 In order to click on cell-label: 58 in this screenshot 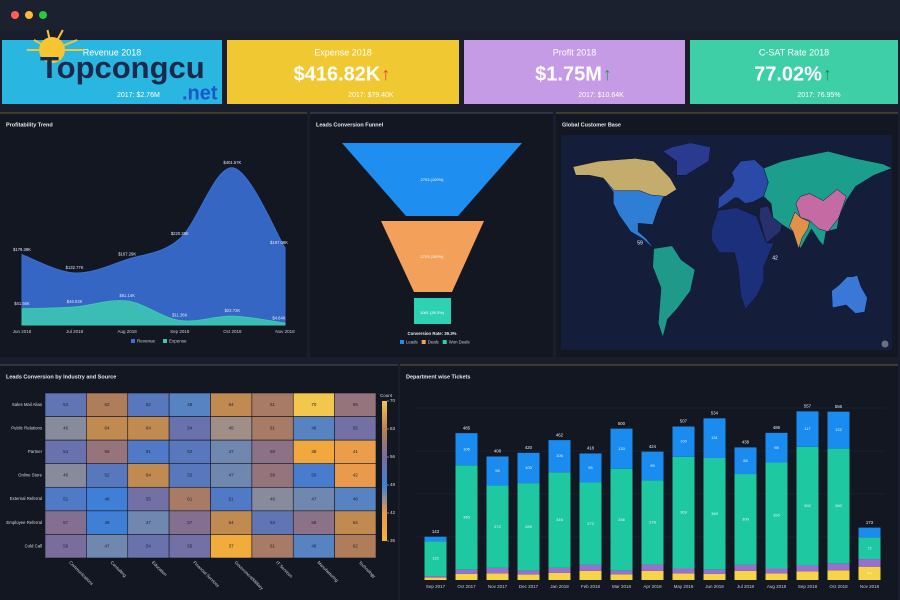, I will do `click(273, 451)`.